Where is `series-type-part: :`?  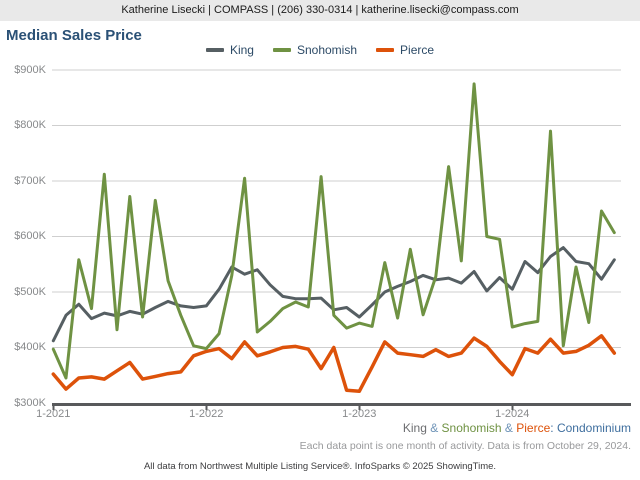 series-type-part: : is located at coordinates (553, 428).